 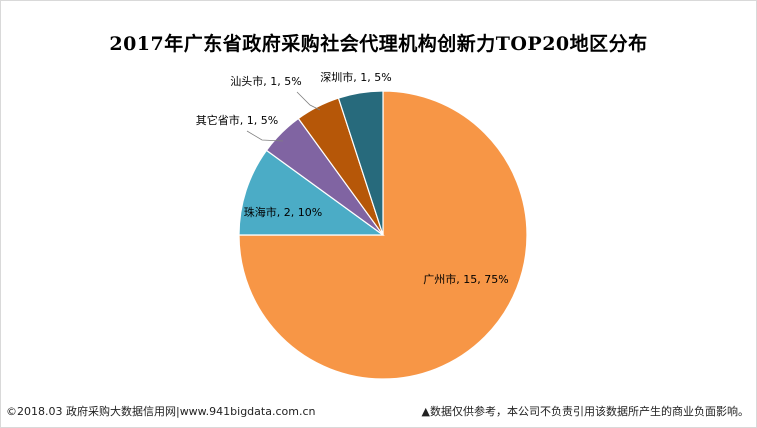 What do you see at coordinates (378, 44) in the screenshot?
I see `chart-title: 2017年广东省政府采购社会代理机构创新力TOP20地区分布` at bounding box center [378, 44].